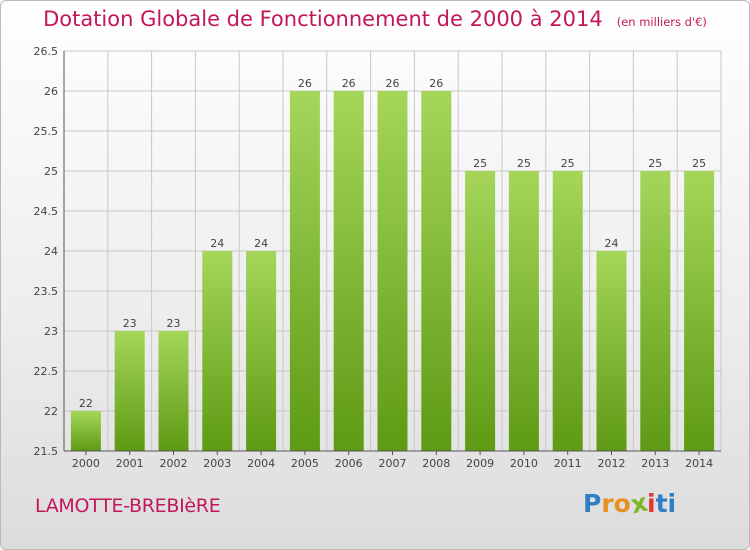  I want to click on x-tick-label: 2012, so click(612, 463).